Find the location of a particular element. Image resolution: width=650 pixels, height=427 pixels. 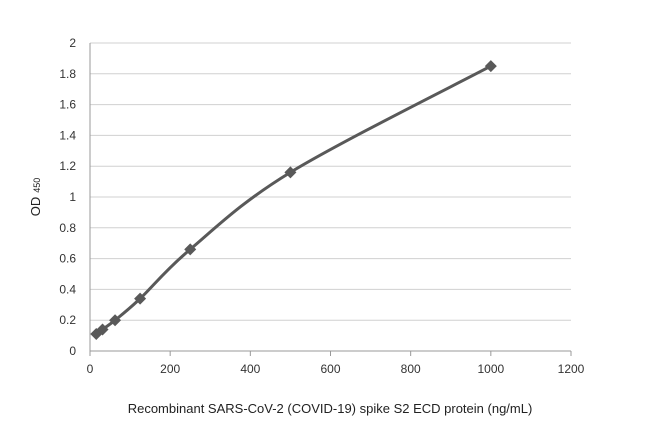

y-tick-label: 1.4 is located at coordinates (67, 135).